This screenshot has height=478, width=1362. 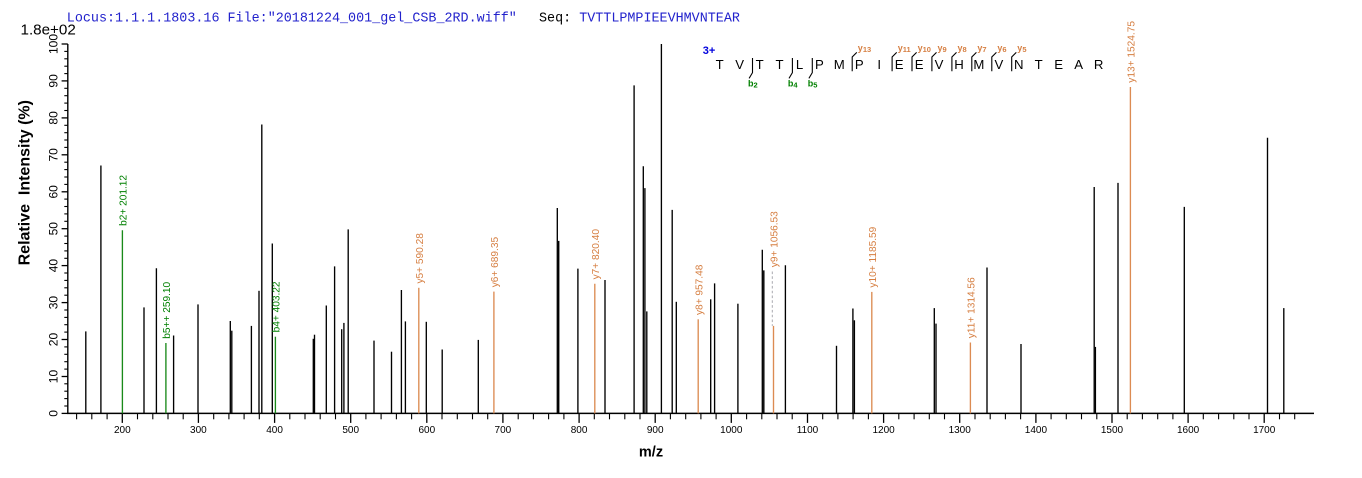 I want to click on svg-text: 1500, so click(x=1112, y=430).